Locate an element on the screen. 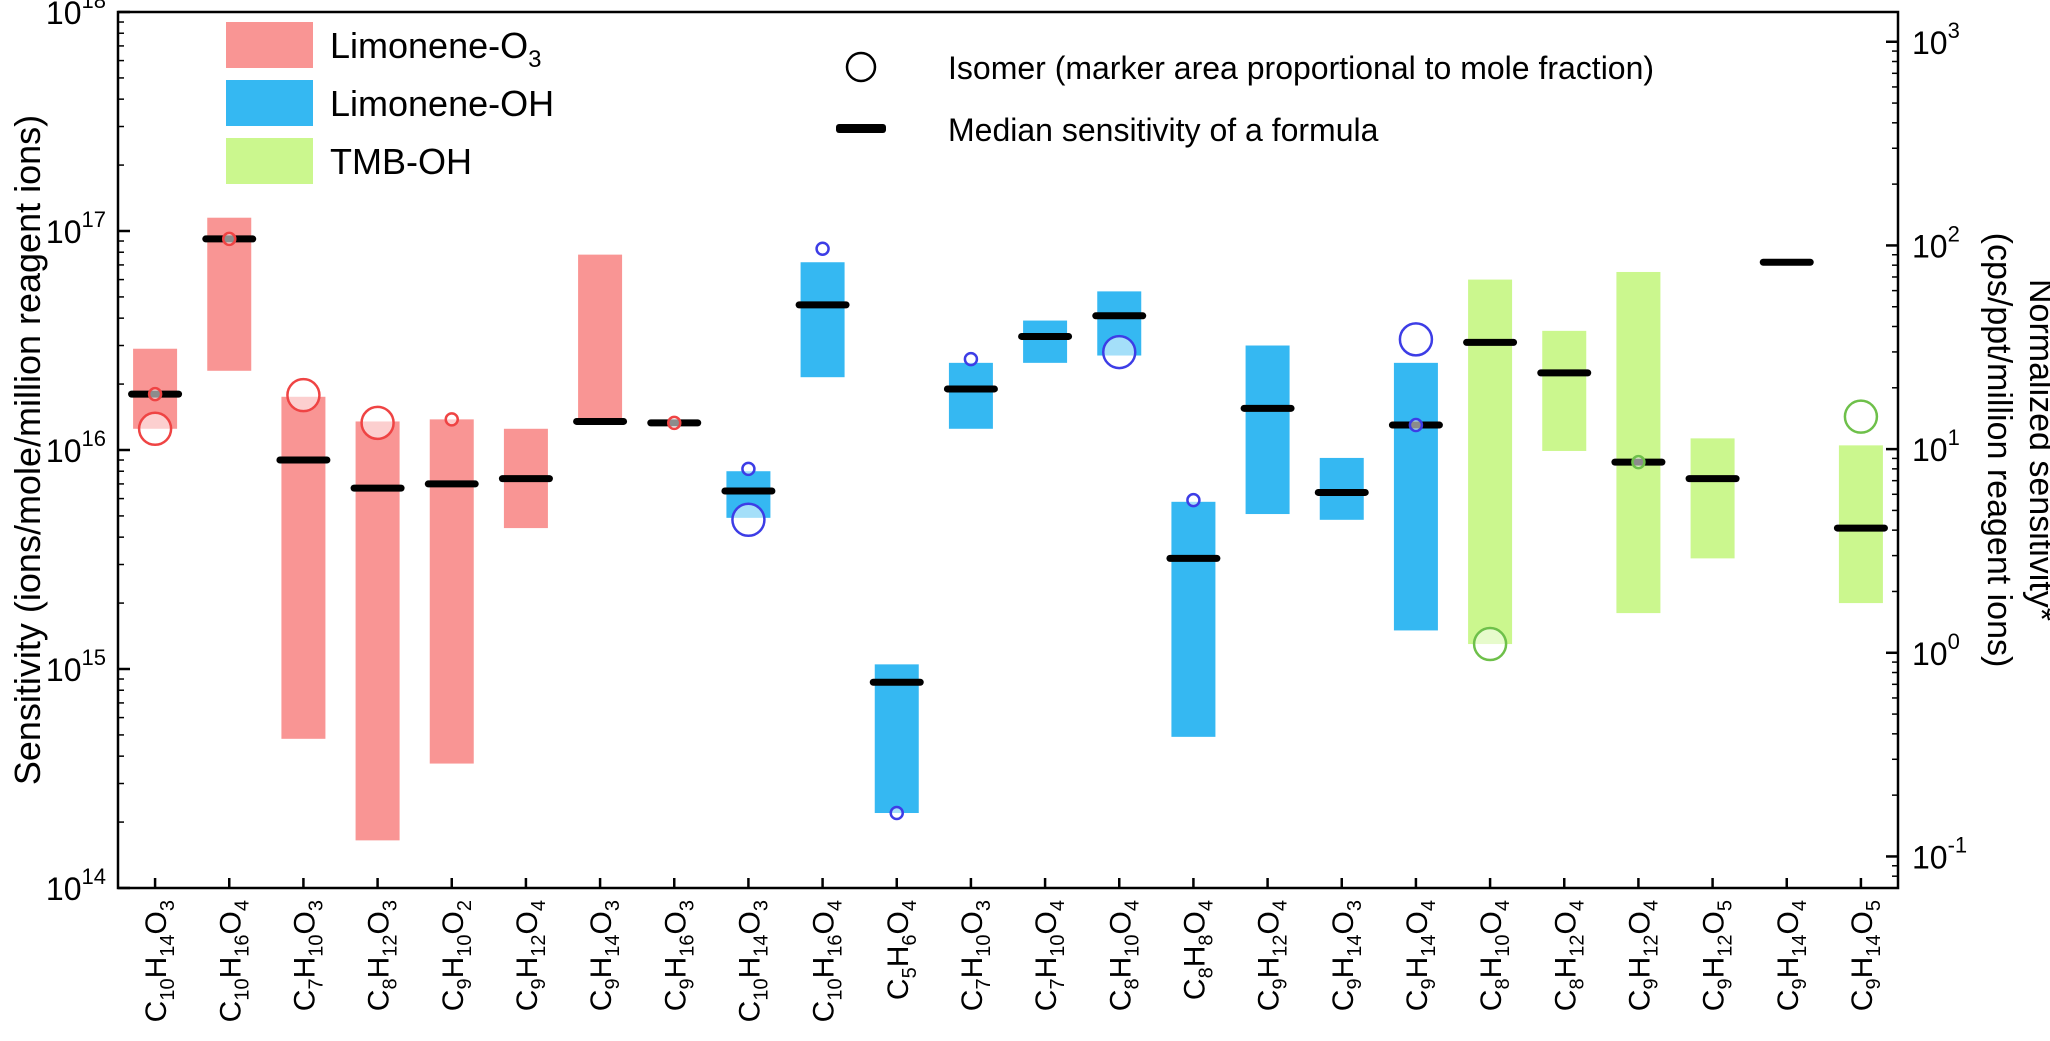  y2-tick-label: 10⁻¹ is located at coordinates (1939, 853).